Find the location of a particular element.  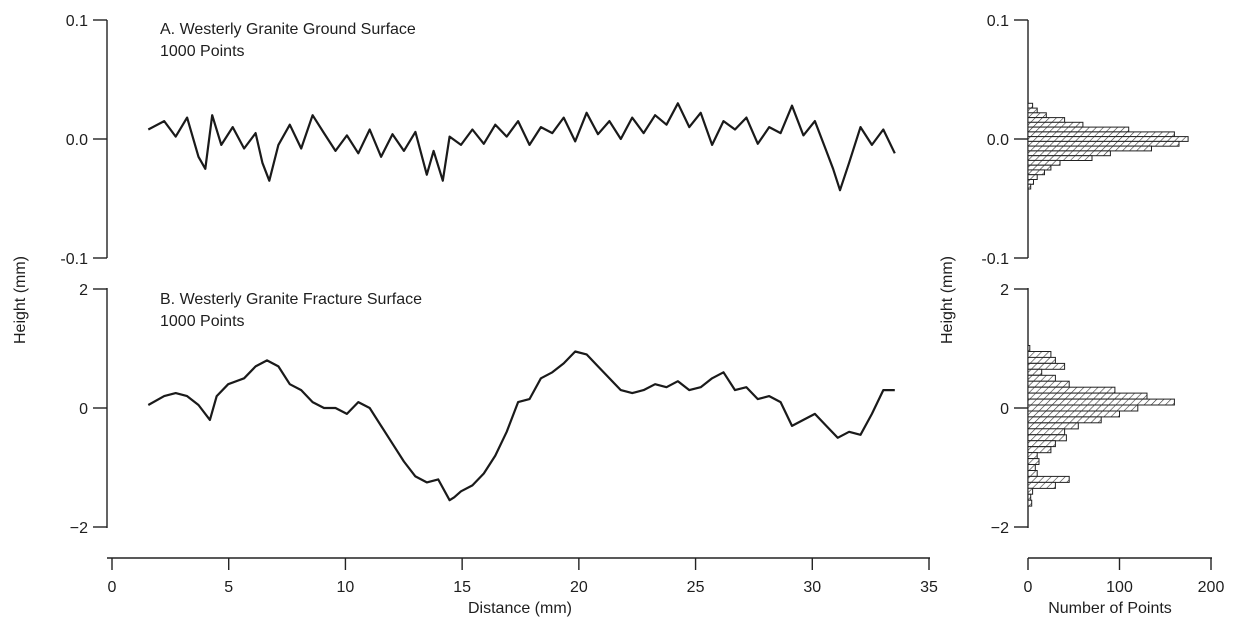

left-x-tick-label: 20 is located at coordinates (579, 587).